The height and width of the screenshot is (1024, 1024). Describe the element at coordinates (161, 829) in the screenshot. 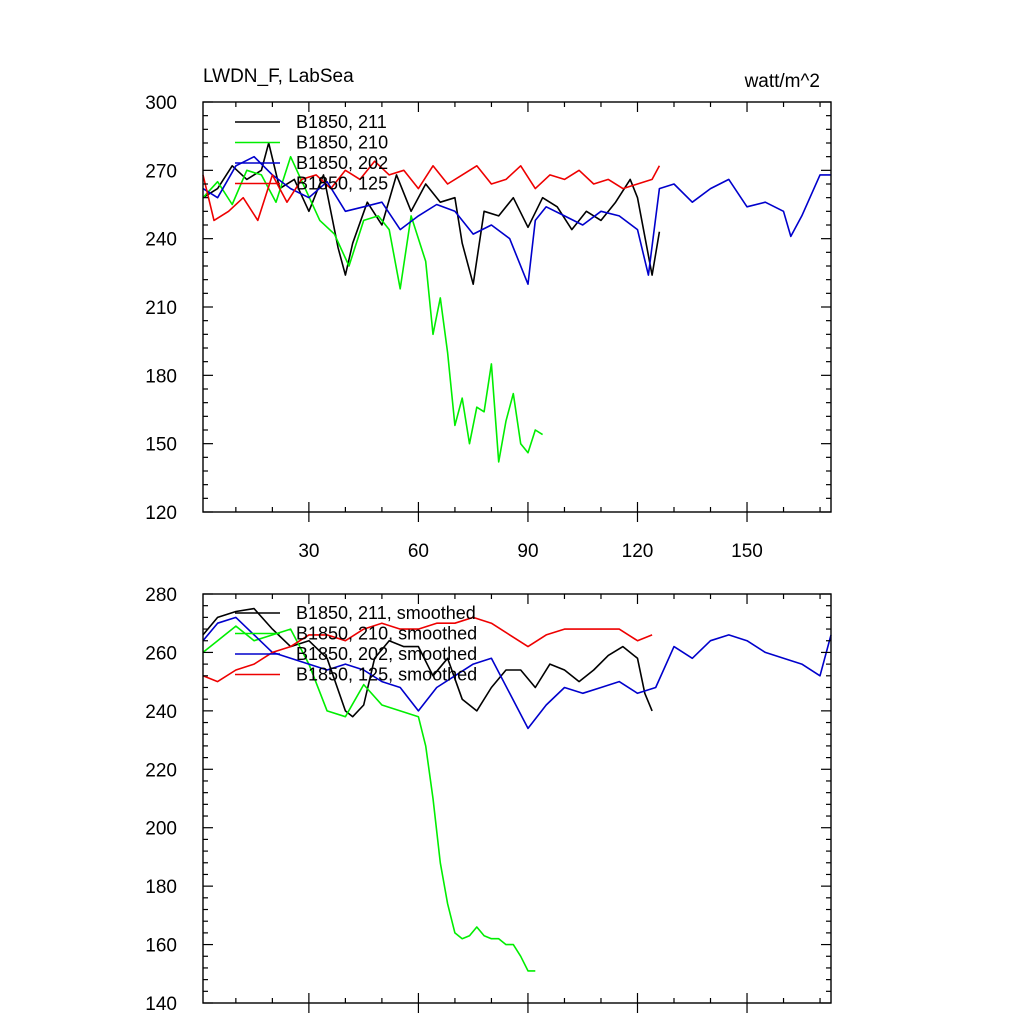

I see `bottom-ytick-label: 200` at that location.